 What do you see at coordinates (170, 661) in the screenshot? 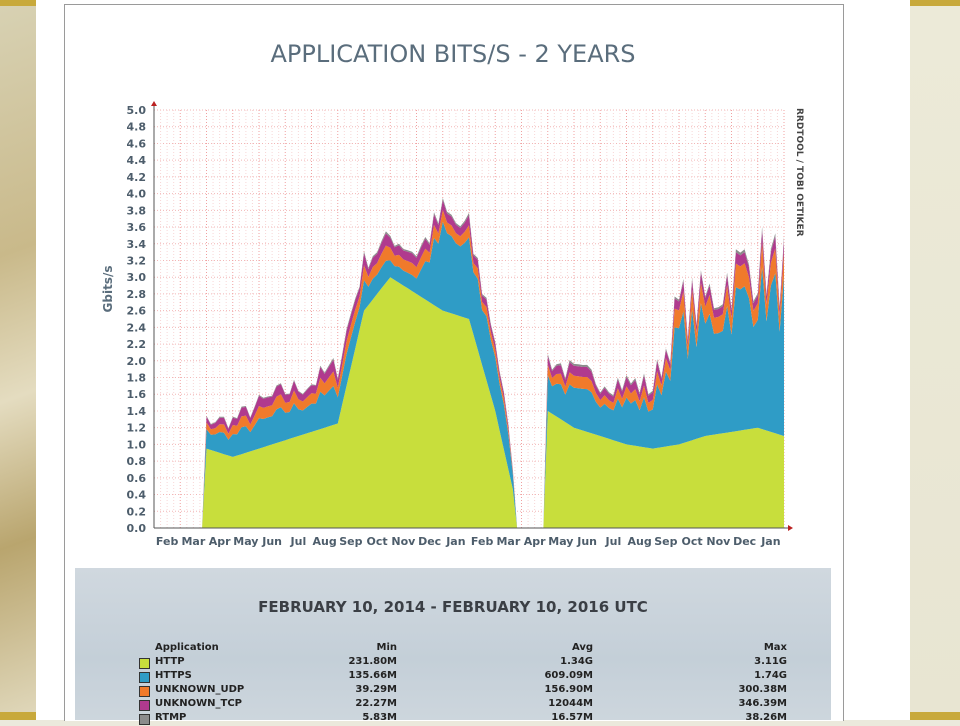
I see `row-name: HTTP` at bounding box center [170, 661].